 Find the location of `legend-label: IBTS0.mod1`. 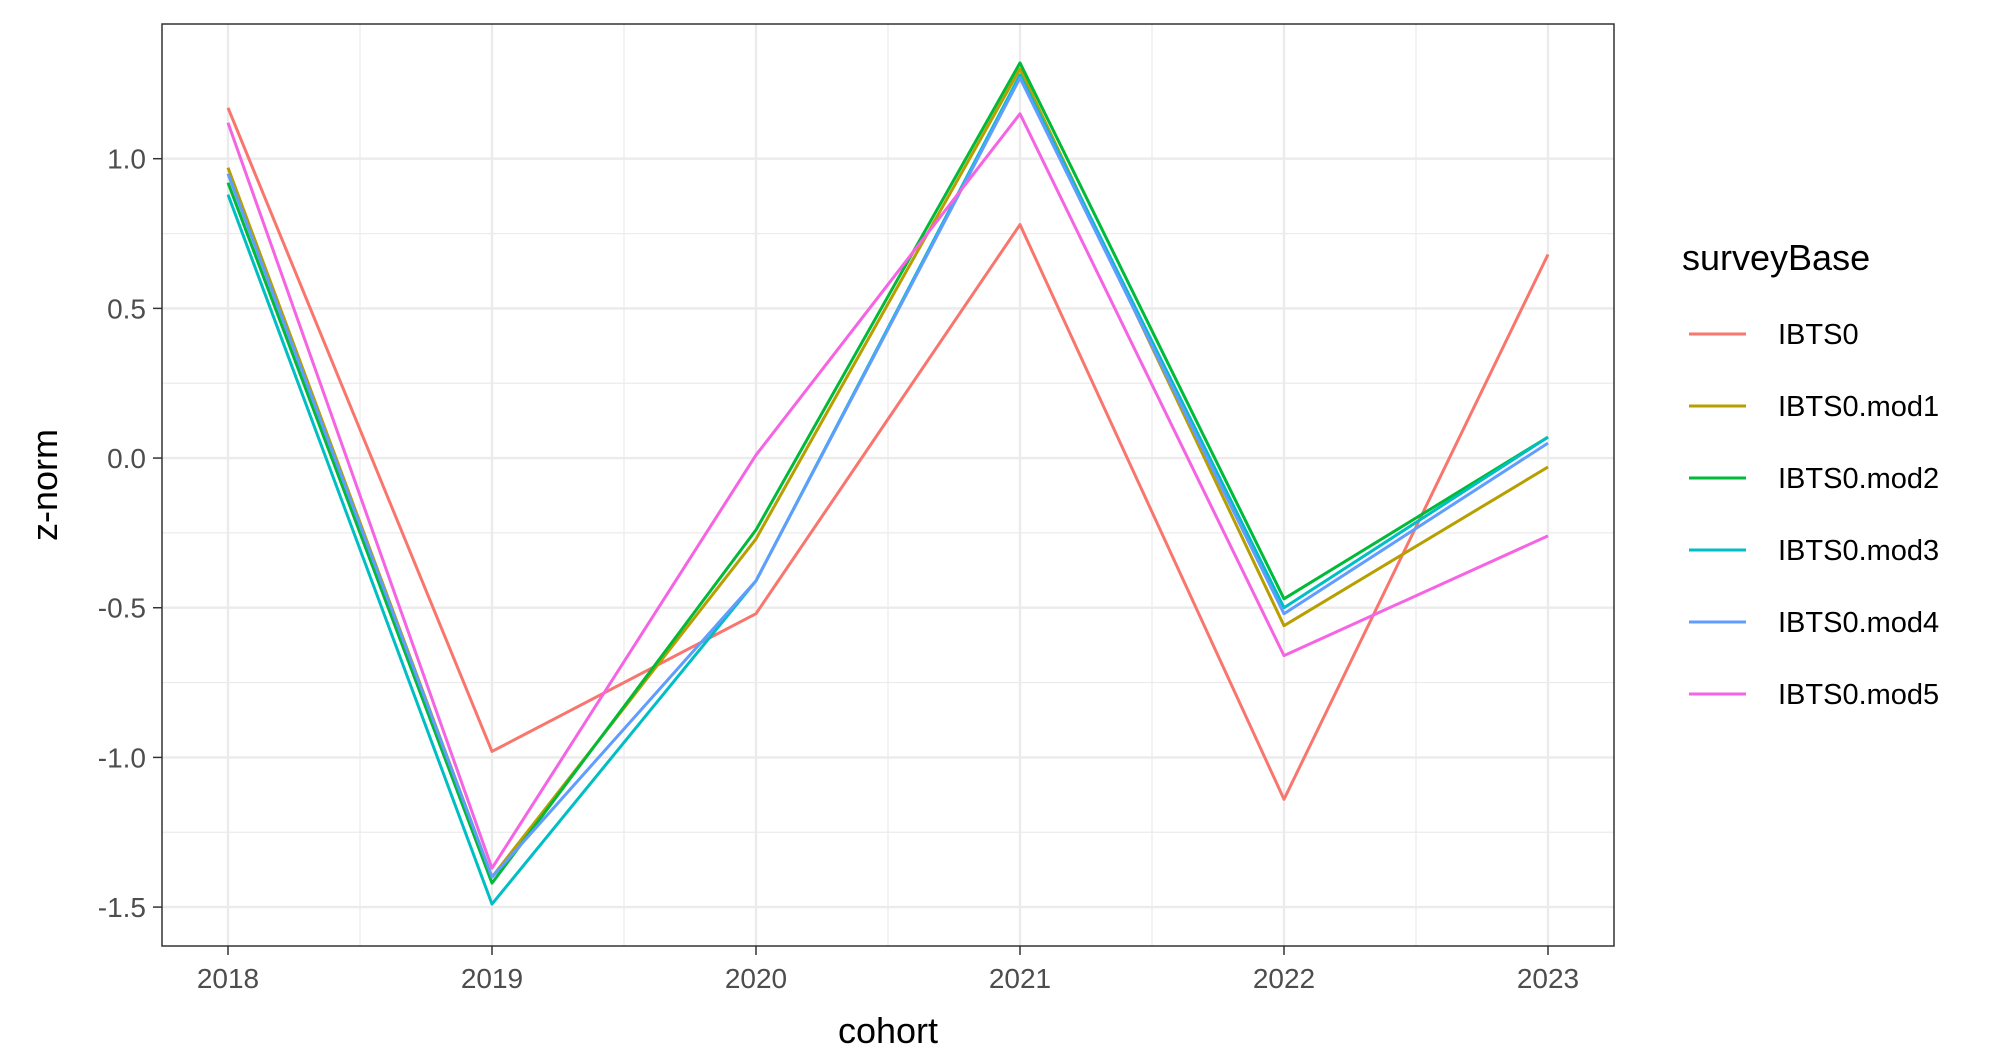

legend-label: IBTS0.mod1 is located at coordinates (1858, 407).